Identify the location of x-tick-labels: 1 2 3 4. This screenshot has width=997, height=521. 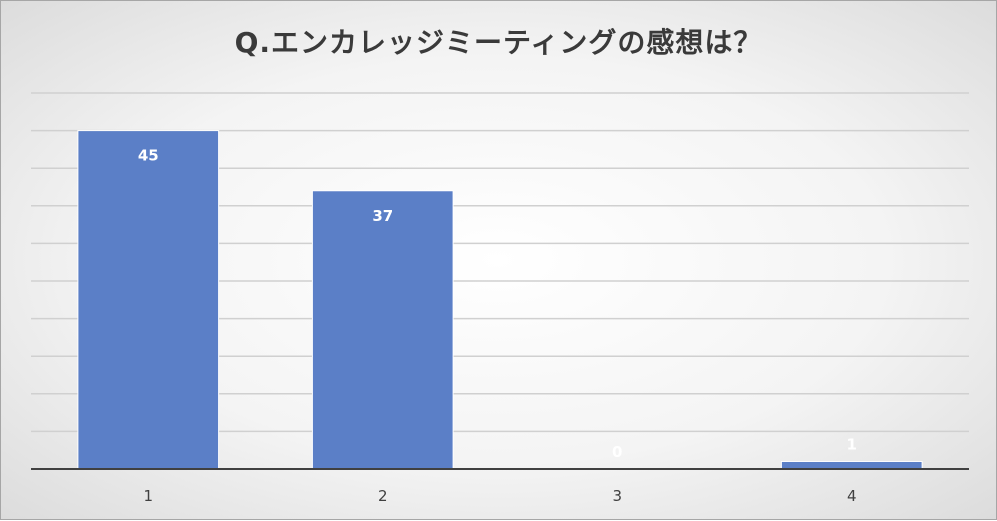
(499, 496).